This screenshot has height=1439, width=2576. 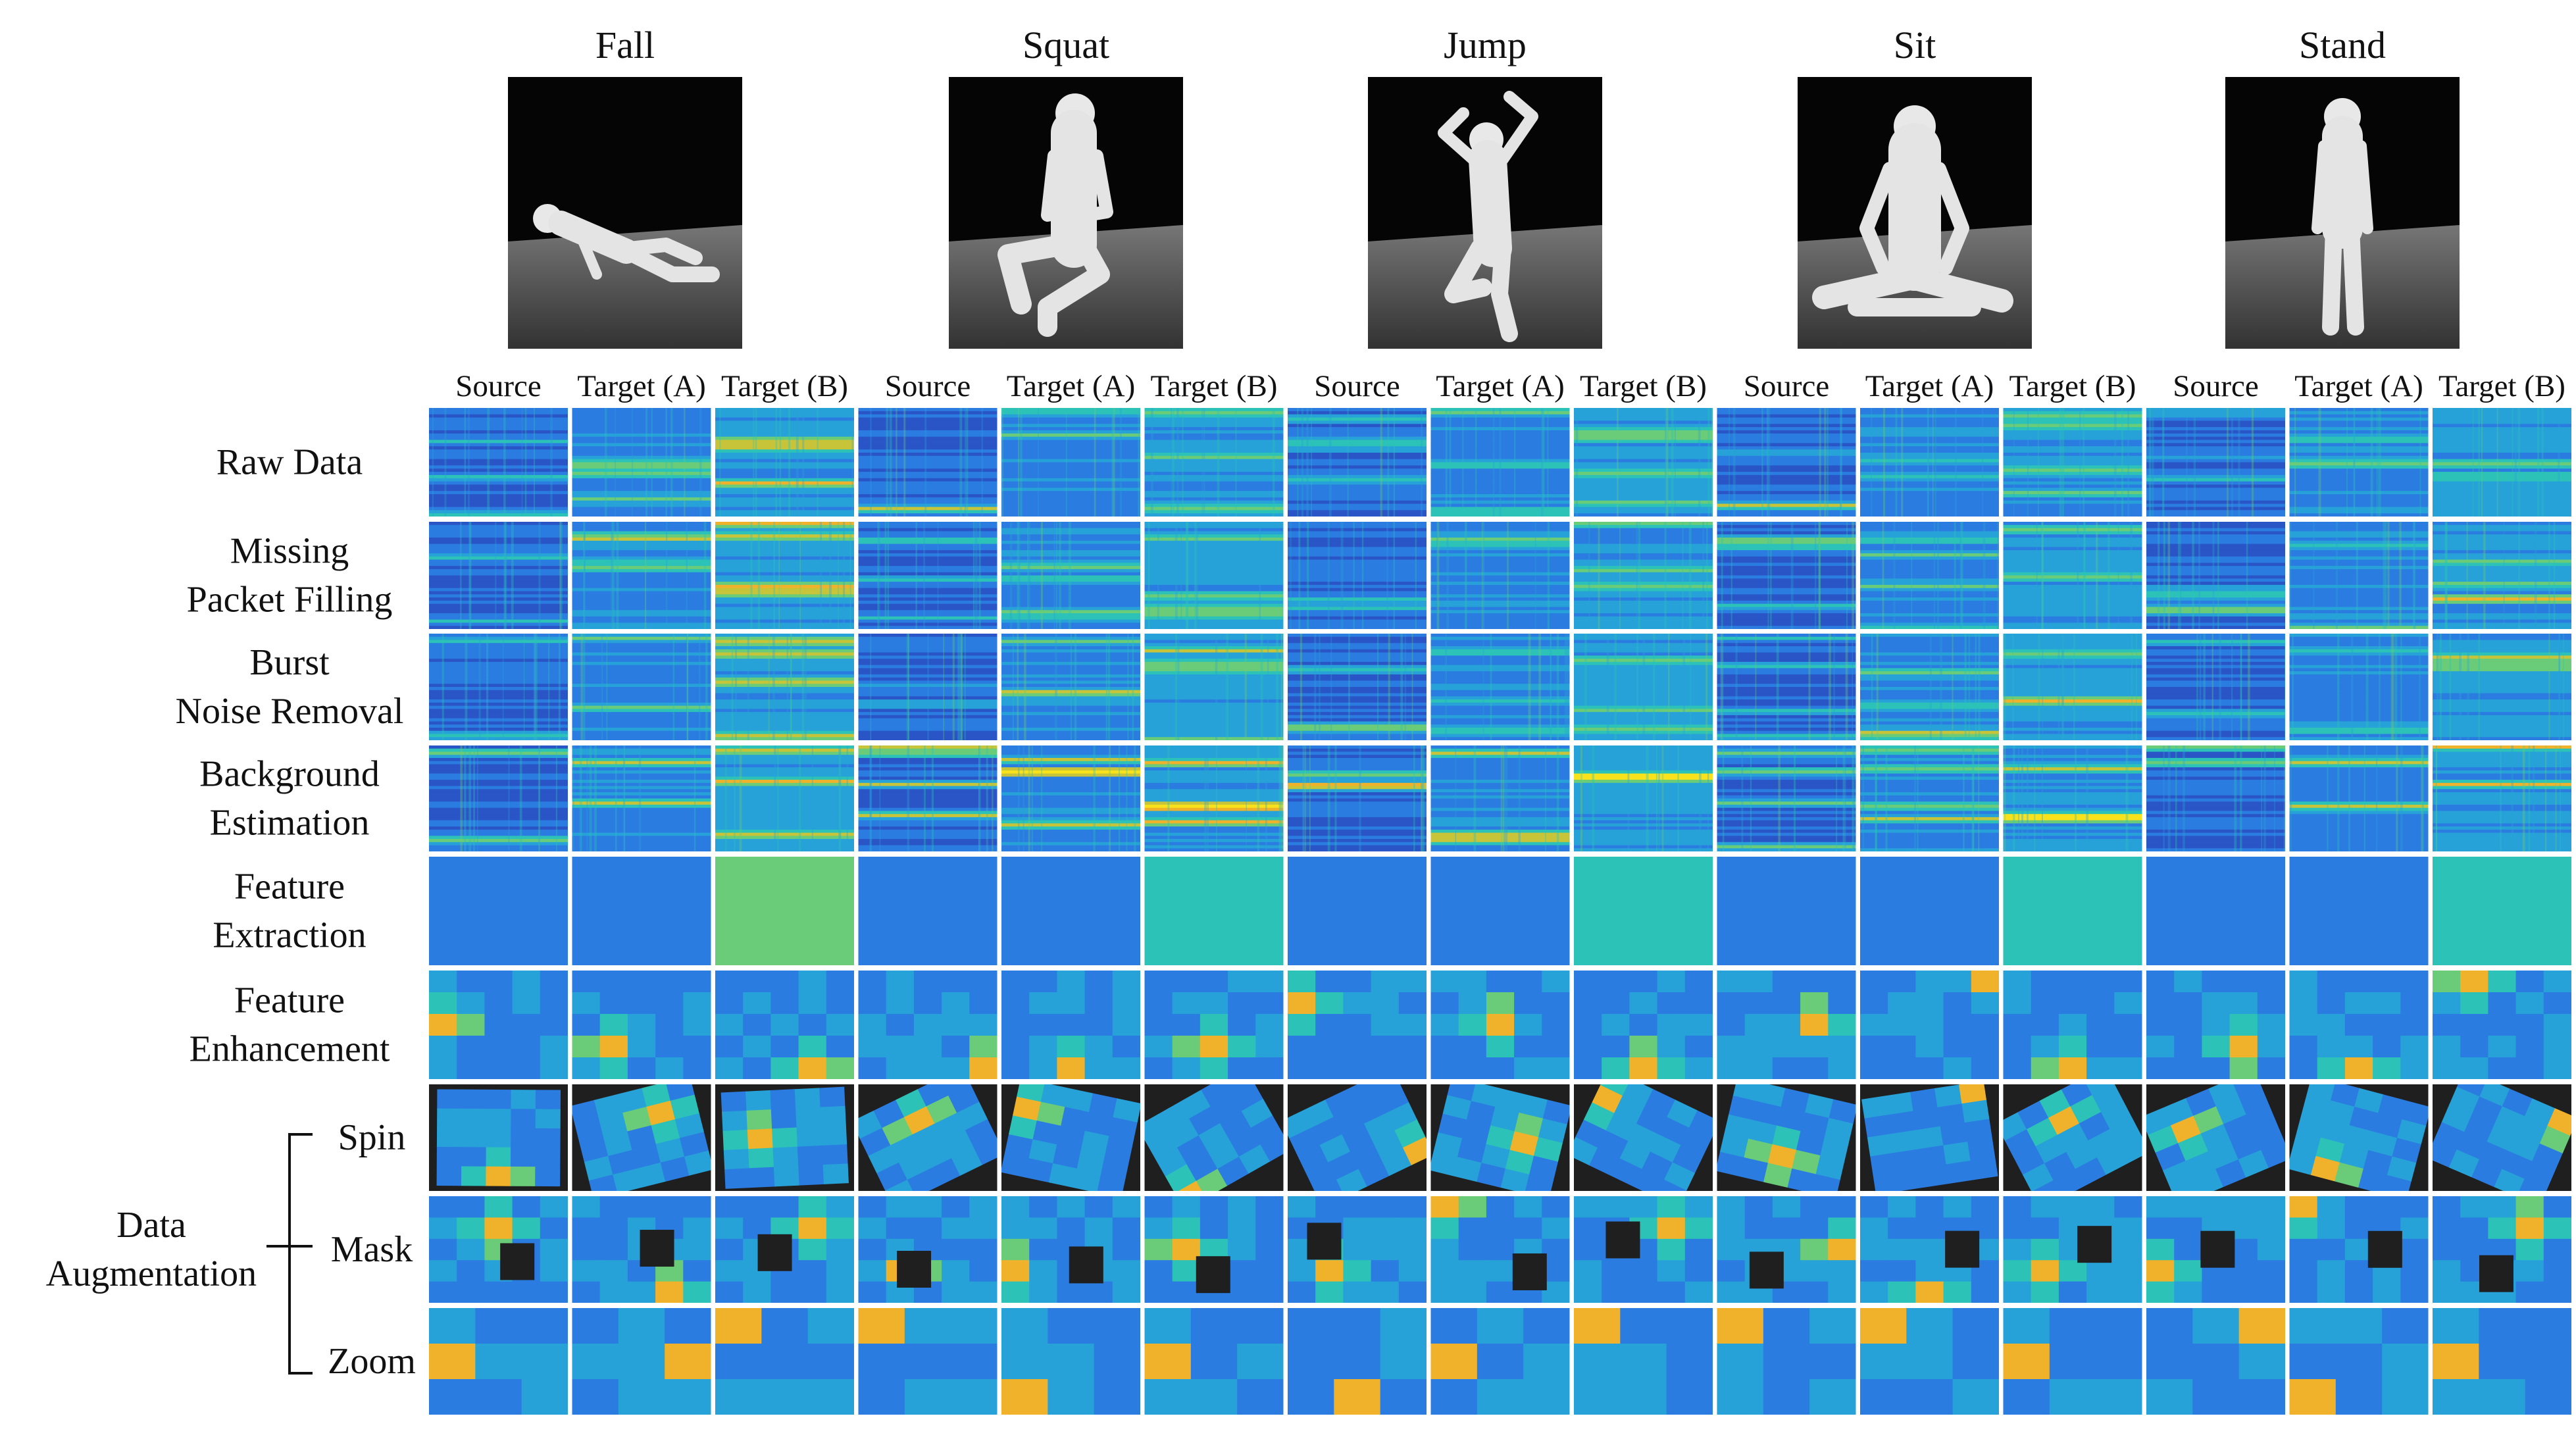 What do you see at coordinates (2342, 45) in the screenshot?
I see `activity-title-stand: Stand` at bounding box center [2342, 45].